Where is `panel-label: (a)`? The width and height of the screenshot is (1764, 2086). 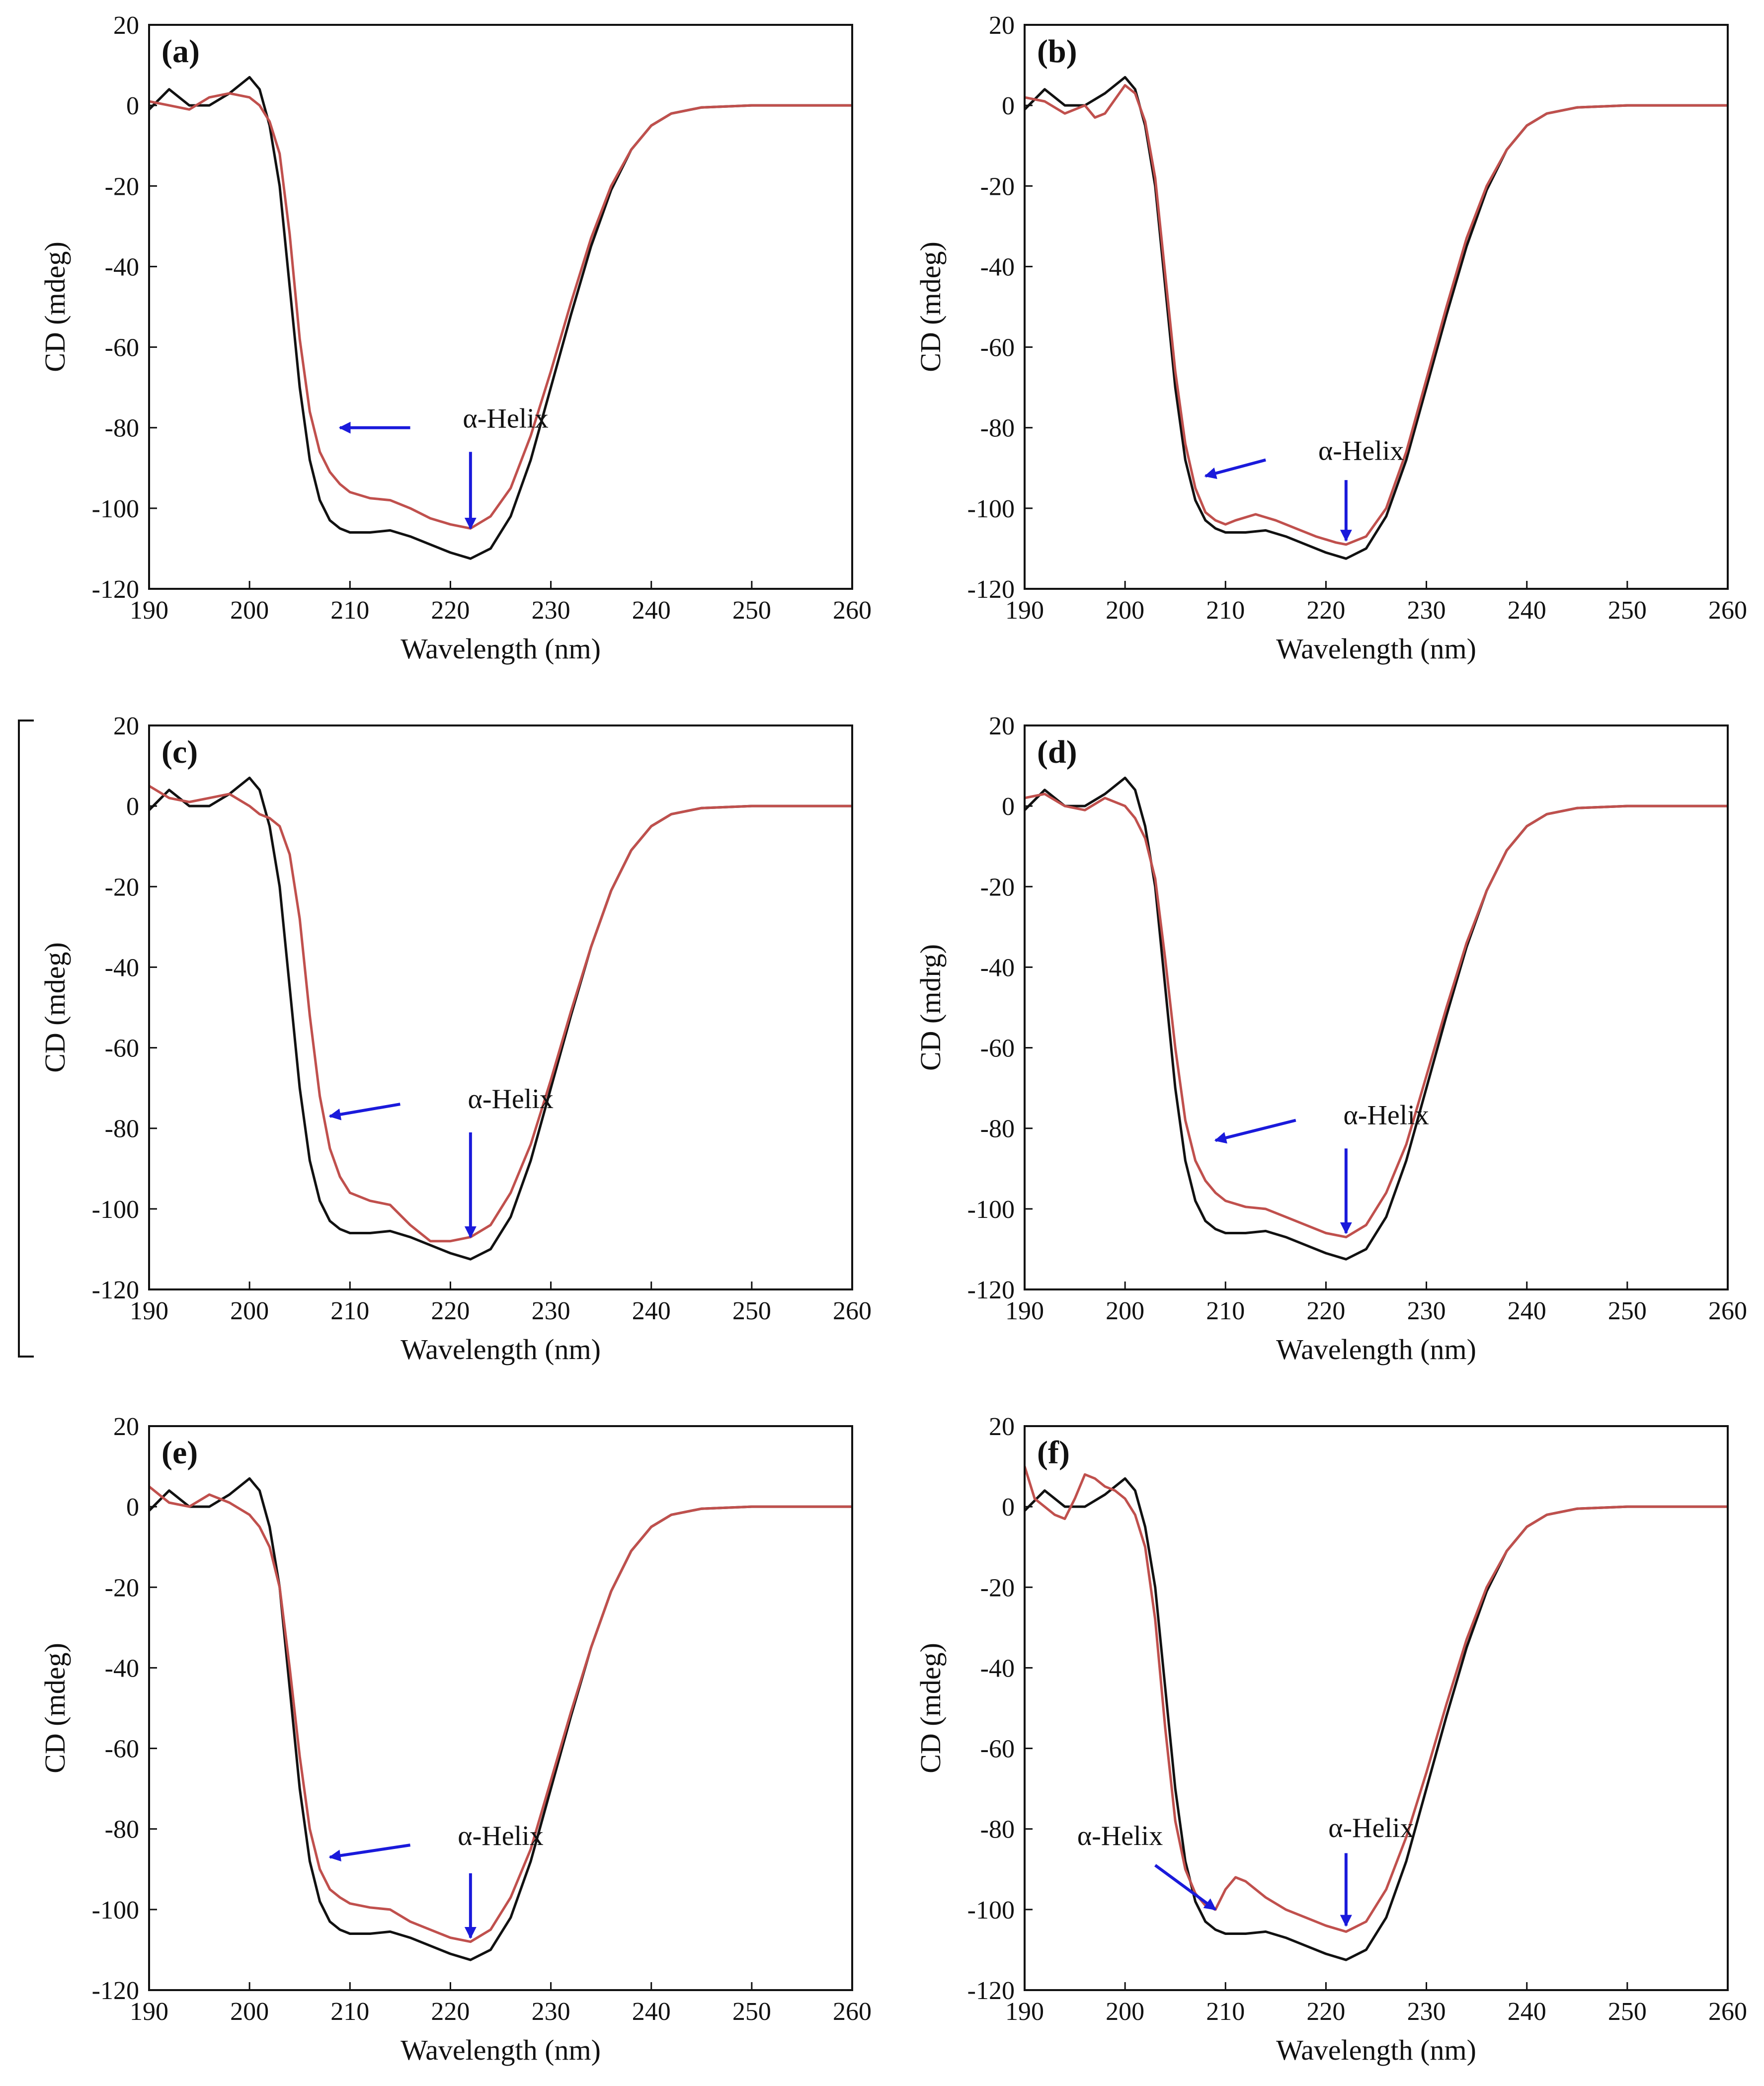
panel-label: (a) is located at coordinates (180, 52).